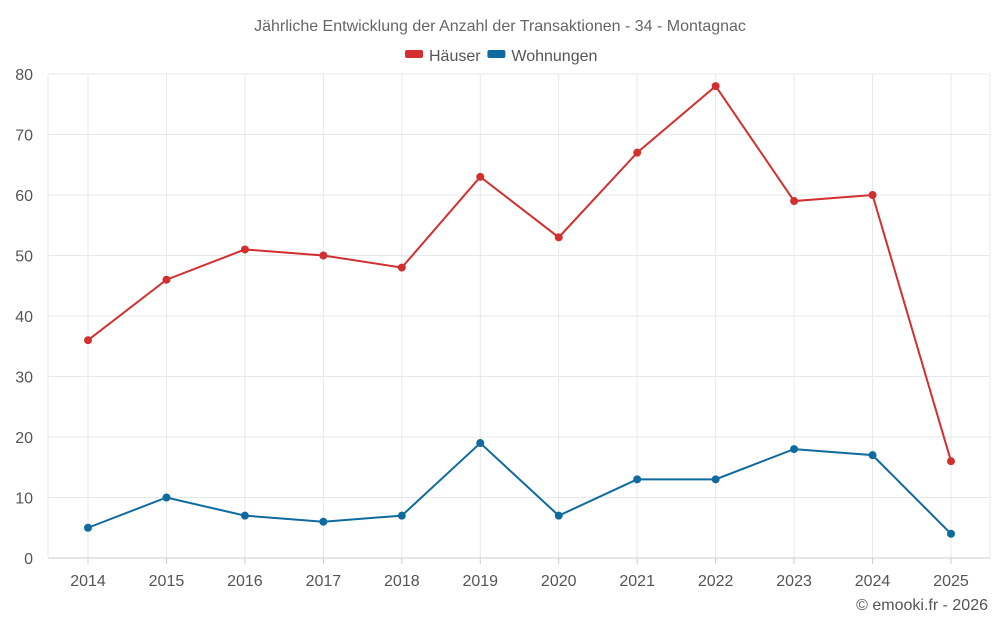 This screenshot has width=1000, height=625. What do you see at coordinates (402, 581) in the screenshot?
I see `x-tick-label: 2018` at bounding box center [402, 581].